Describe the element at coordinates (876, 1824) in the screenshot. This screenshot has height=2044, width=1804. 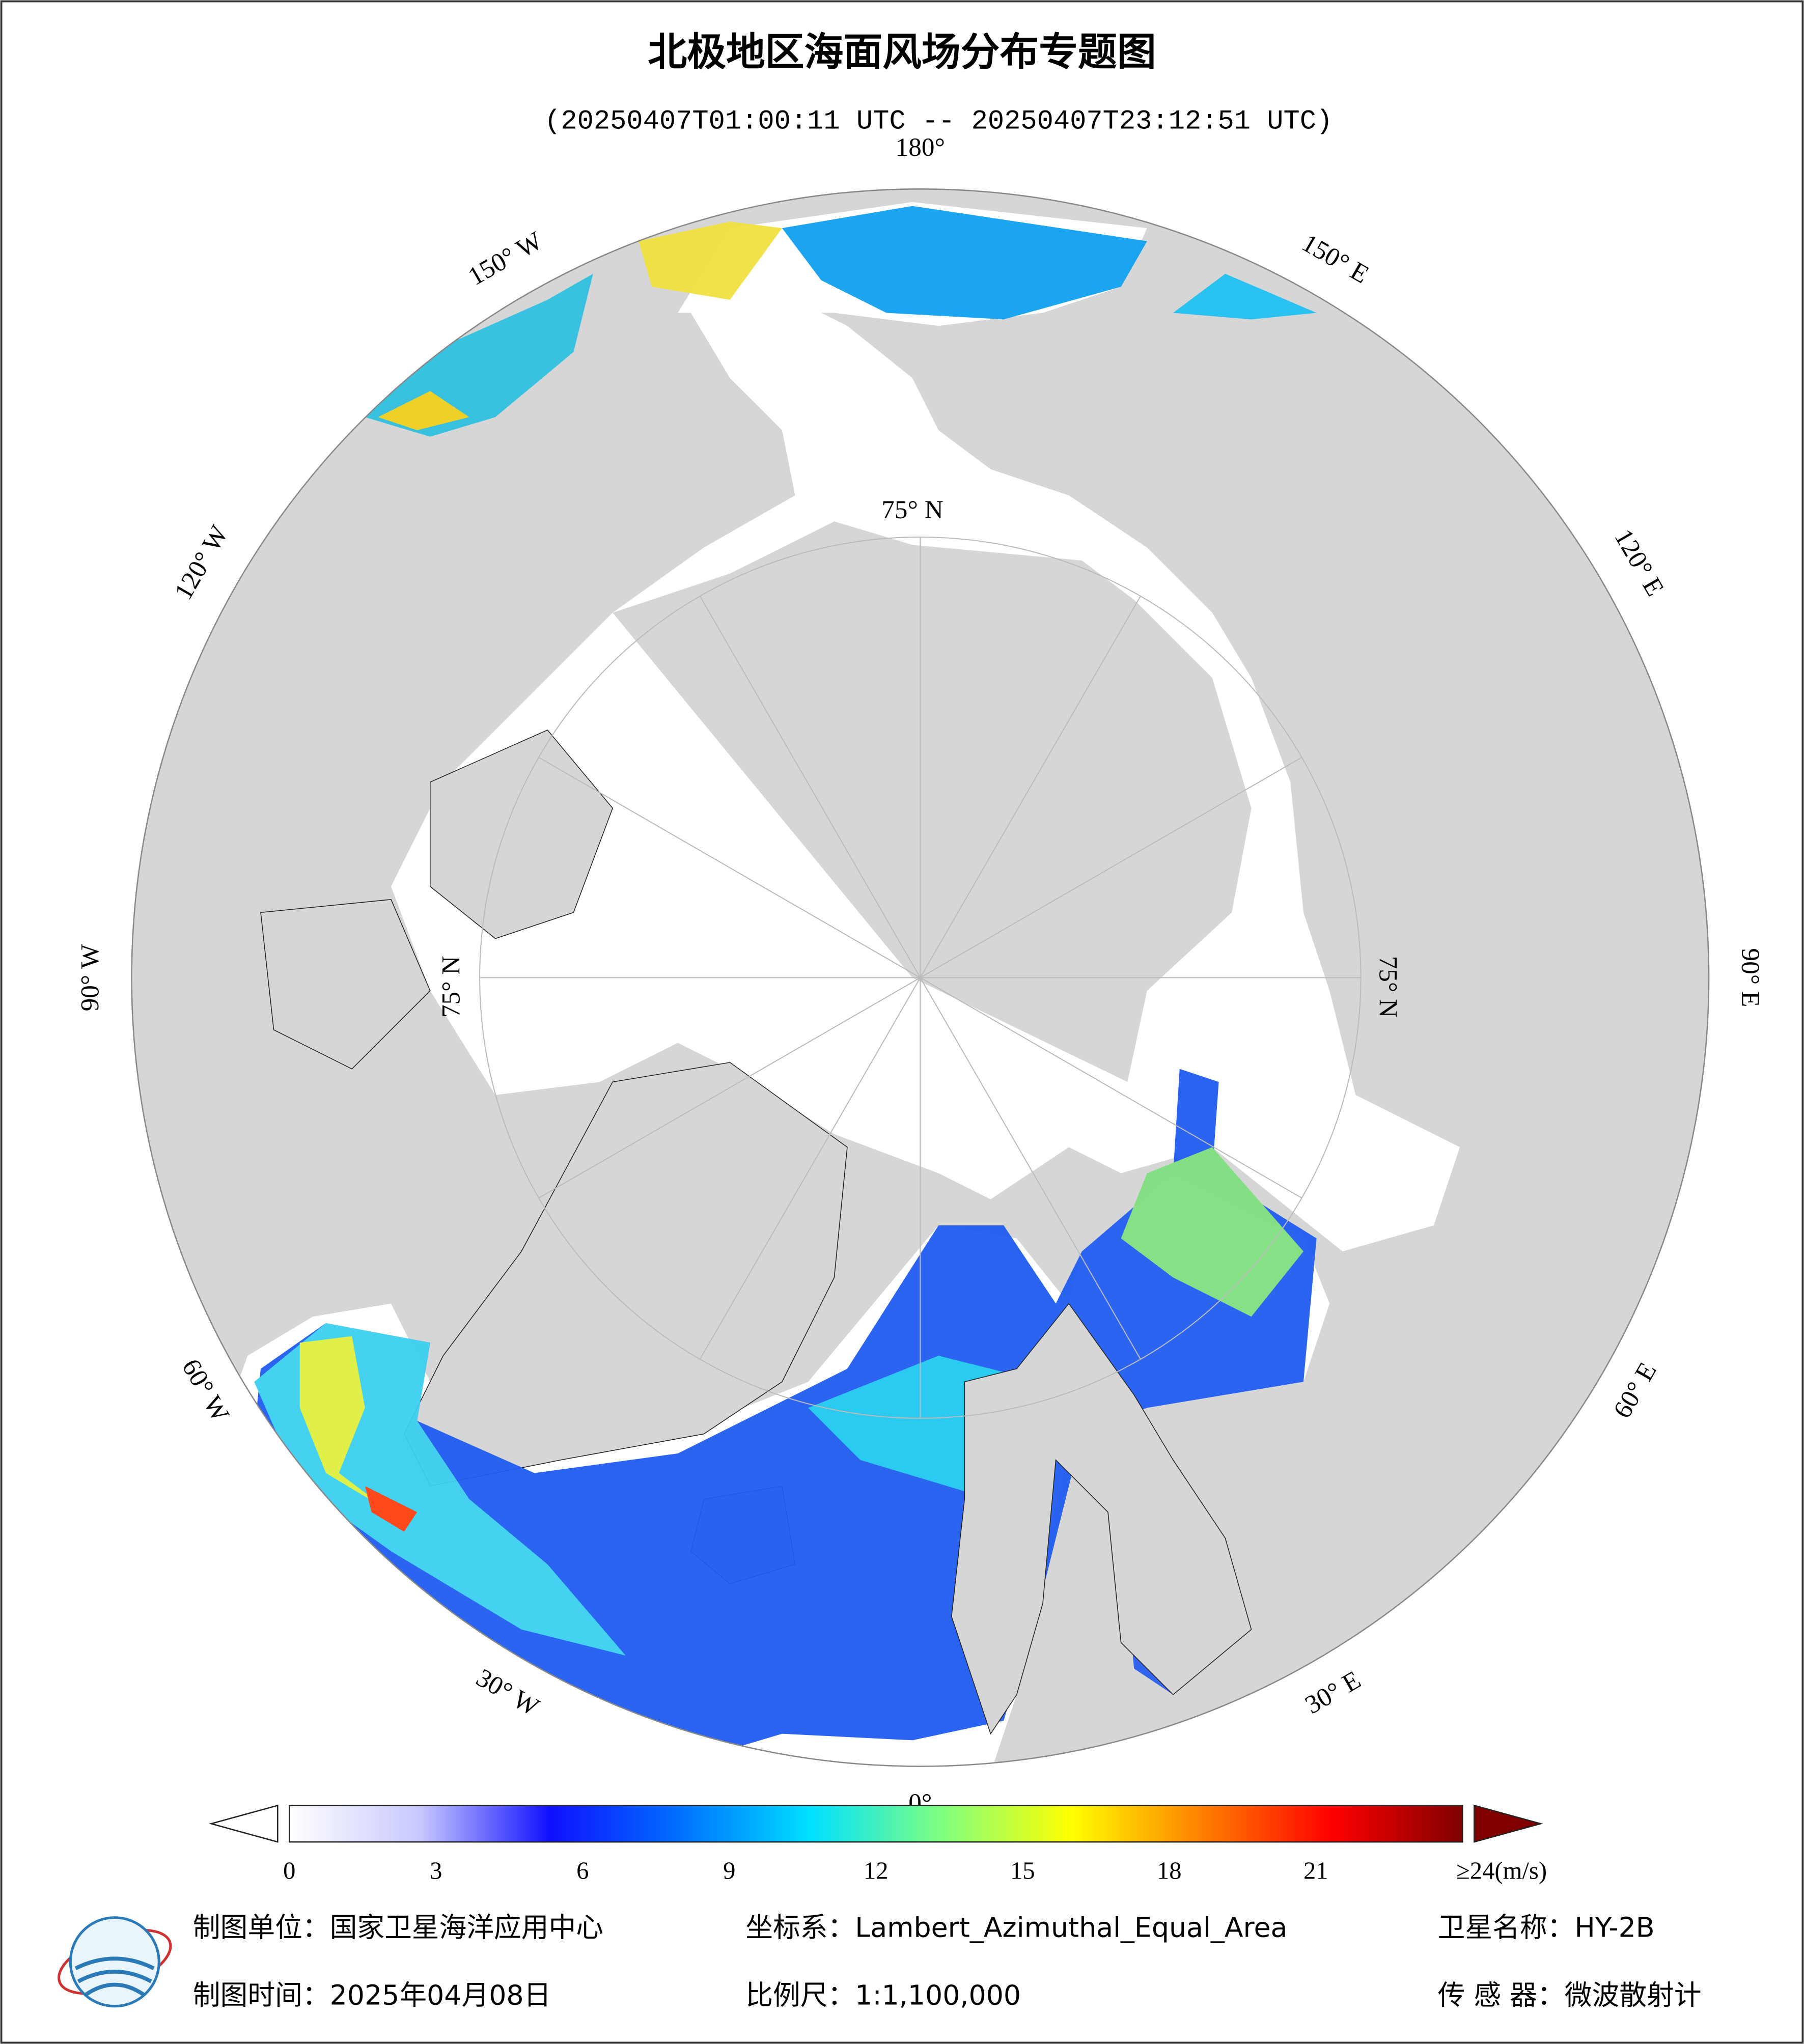
I see `colorbar-bar` at that location.